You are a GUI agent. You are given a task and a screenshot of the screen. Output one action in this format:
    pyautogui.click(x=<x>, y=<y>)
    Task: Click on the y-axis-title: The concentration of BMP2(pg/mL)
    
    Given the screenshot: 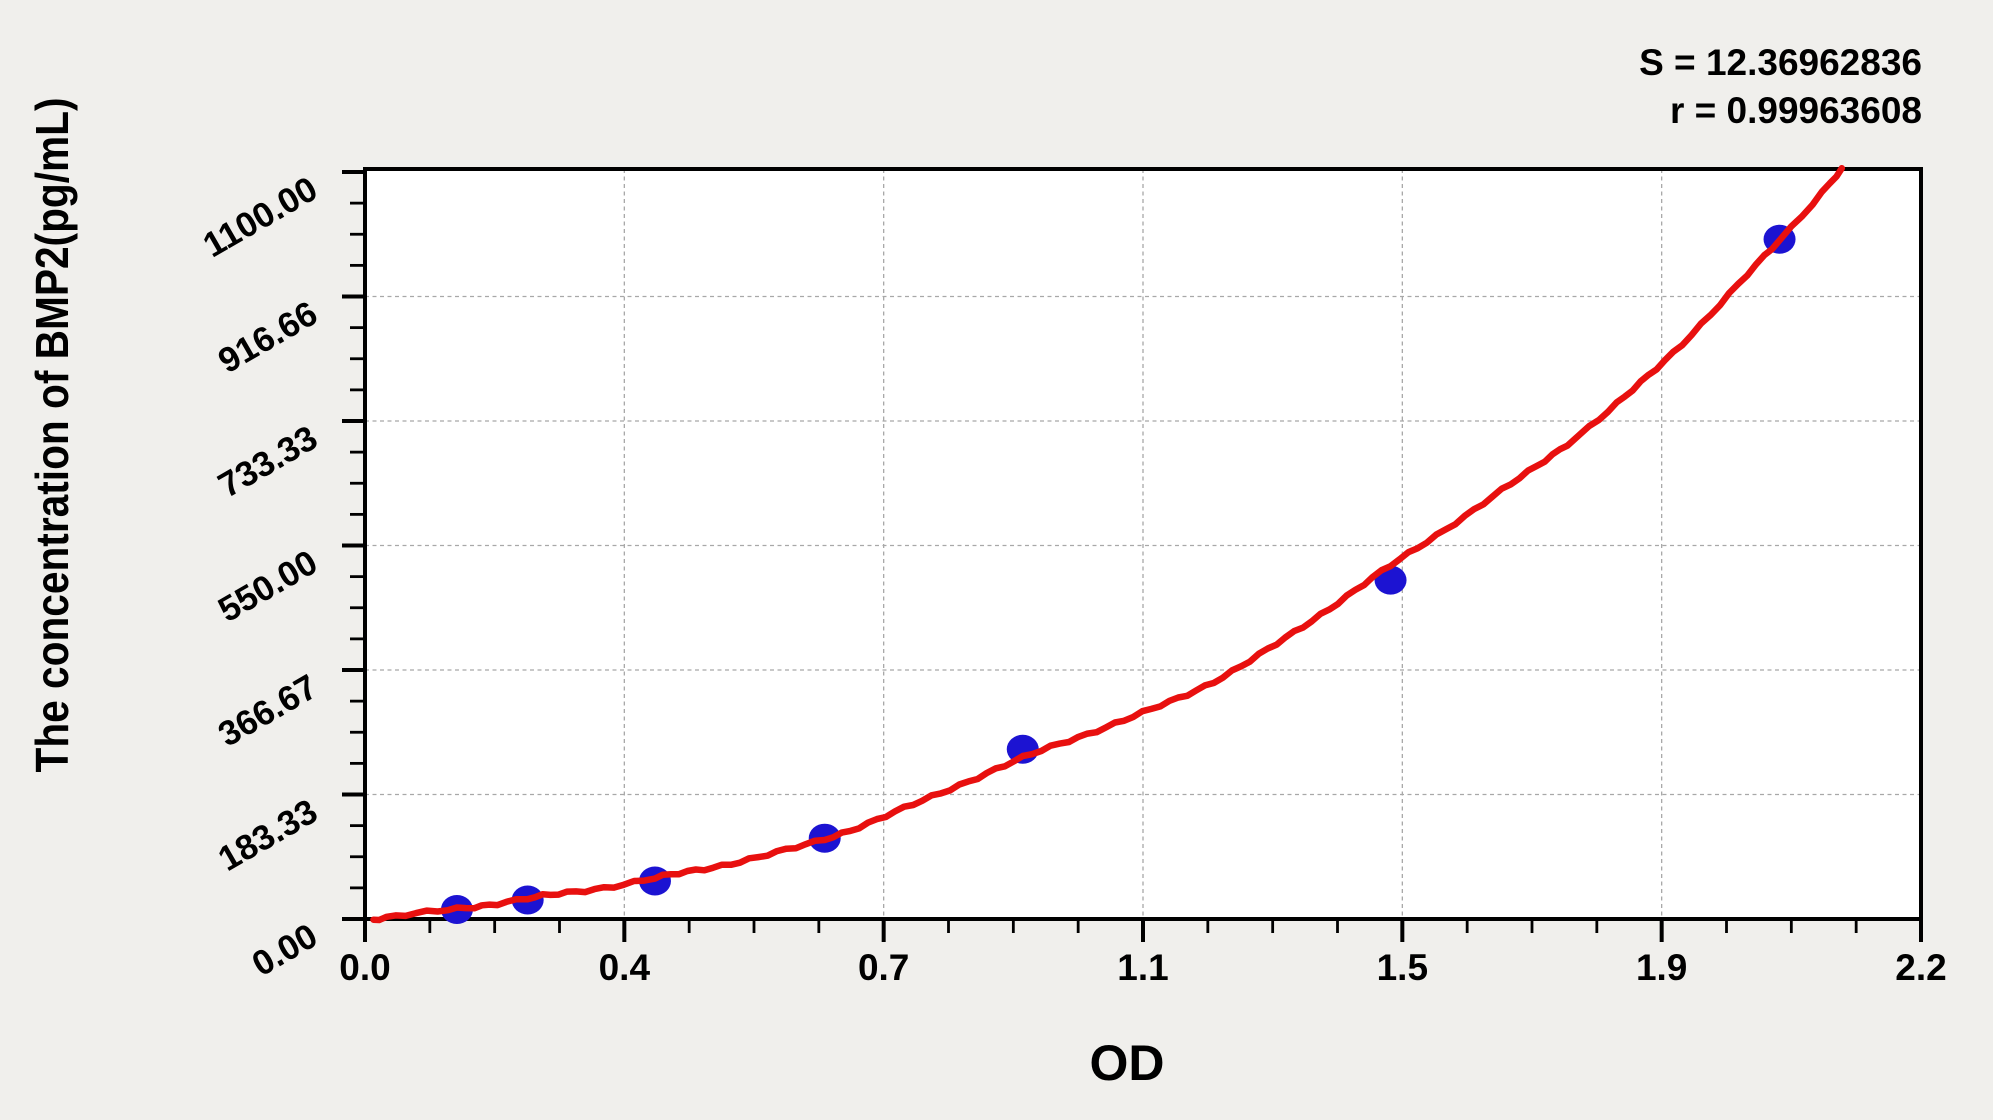 What is the action you would take?
    pyautogui.click(x=52, y=435)
    